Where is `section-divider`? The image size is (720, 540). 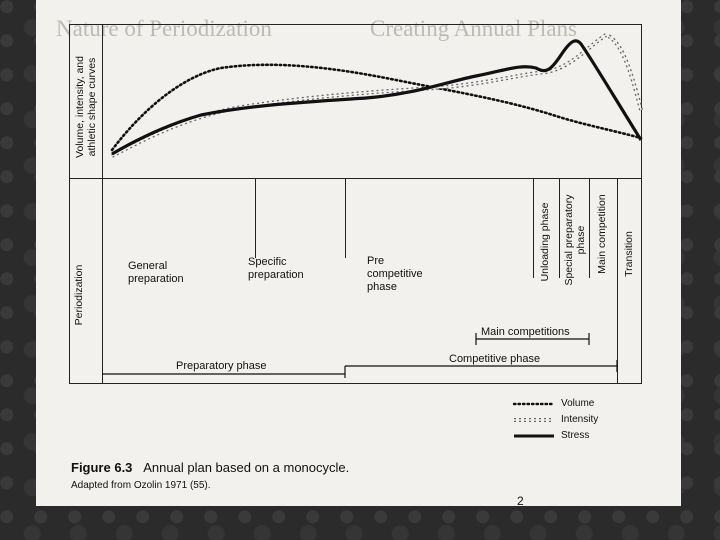 section-divider is located at coordinates (355, 178).